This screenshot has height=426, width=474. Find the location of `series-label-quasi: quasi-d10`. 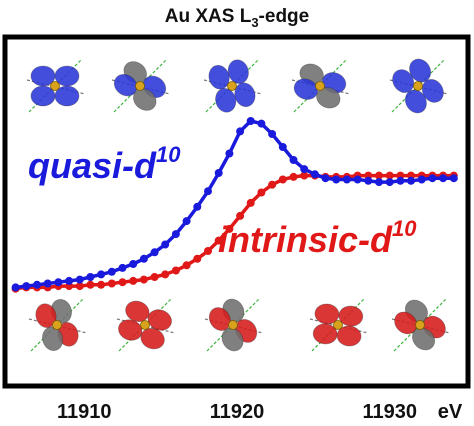

series-label-quasi: quasi-d10 is located at coordinates (104, 164).